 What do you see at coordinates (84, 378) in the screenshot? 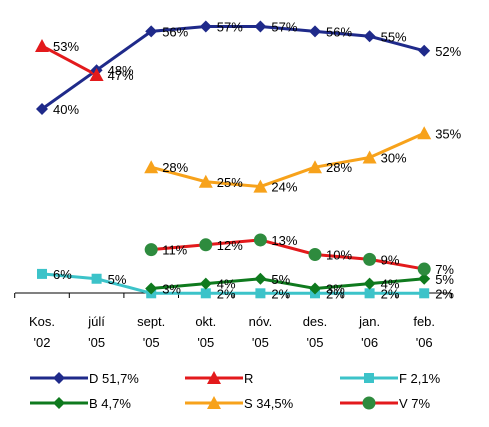
I see `legend-item: D 51,7%` at bounding box center [84, 378].